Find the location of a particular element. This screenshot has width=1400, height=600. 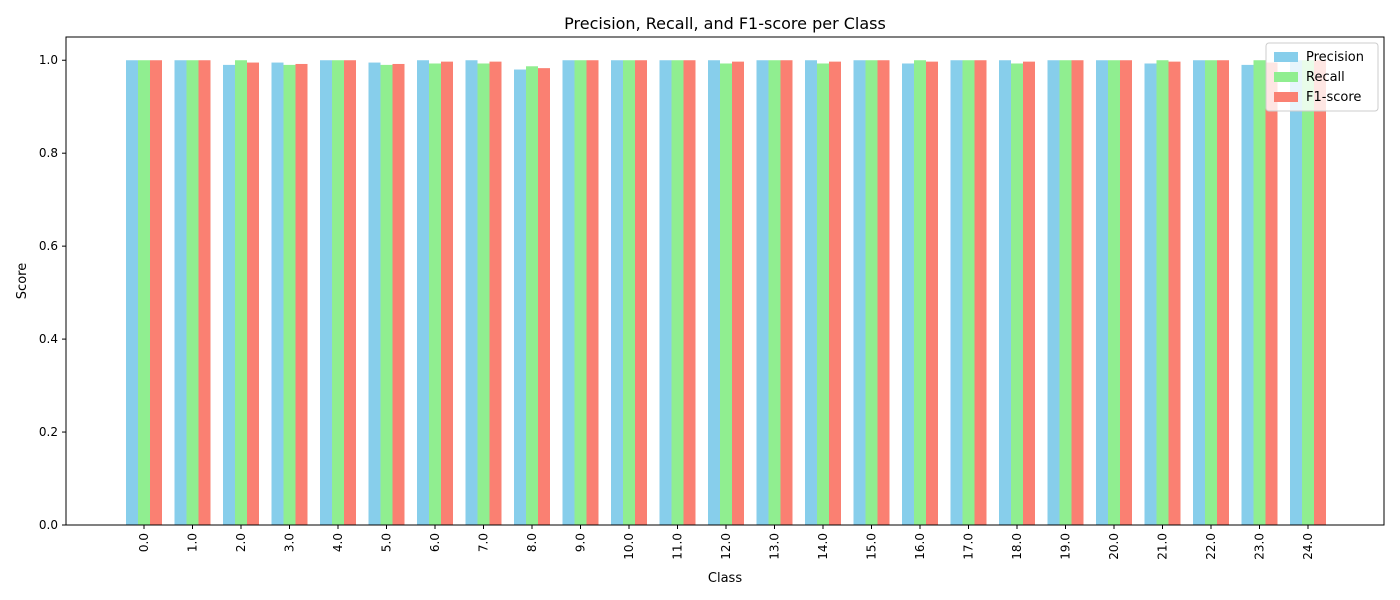

x-tick-label: 12.0 is located at coordinates (726, 546).